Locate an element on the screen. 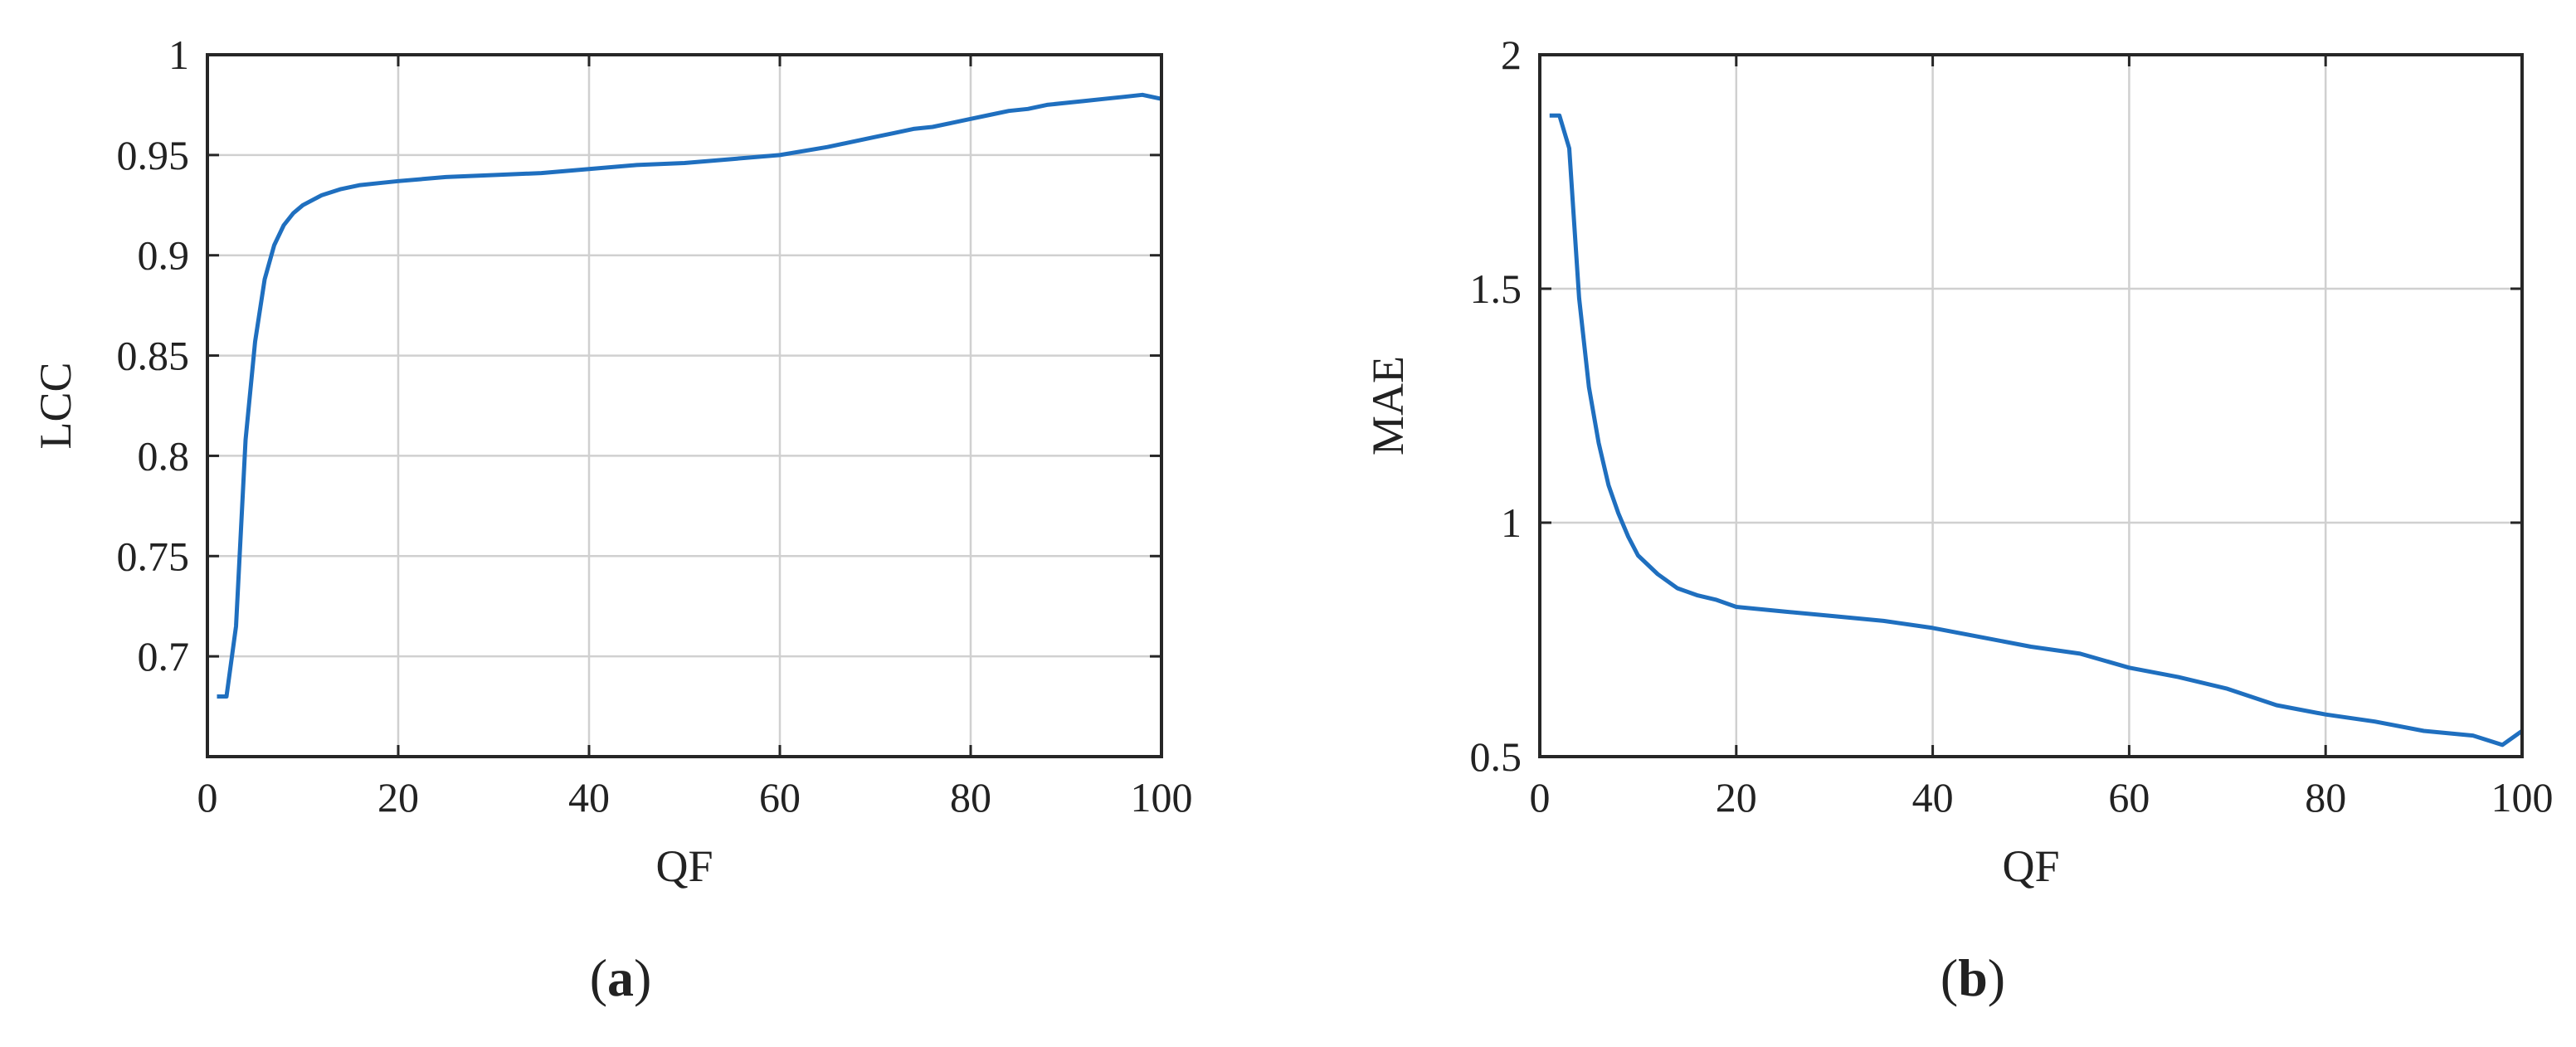  y-tick-label: 0.75 is located at coordinates (153, 556).